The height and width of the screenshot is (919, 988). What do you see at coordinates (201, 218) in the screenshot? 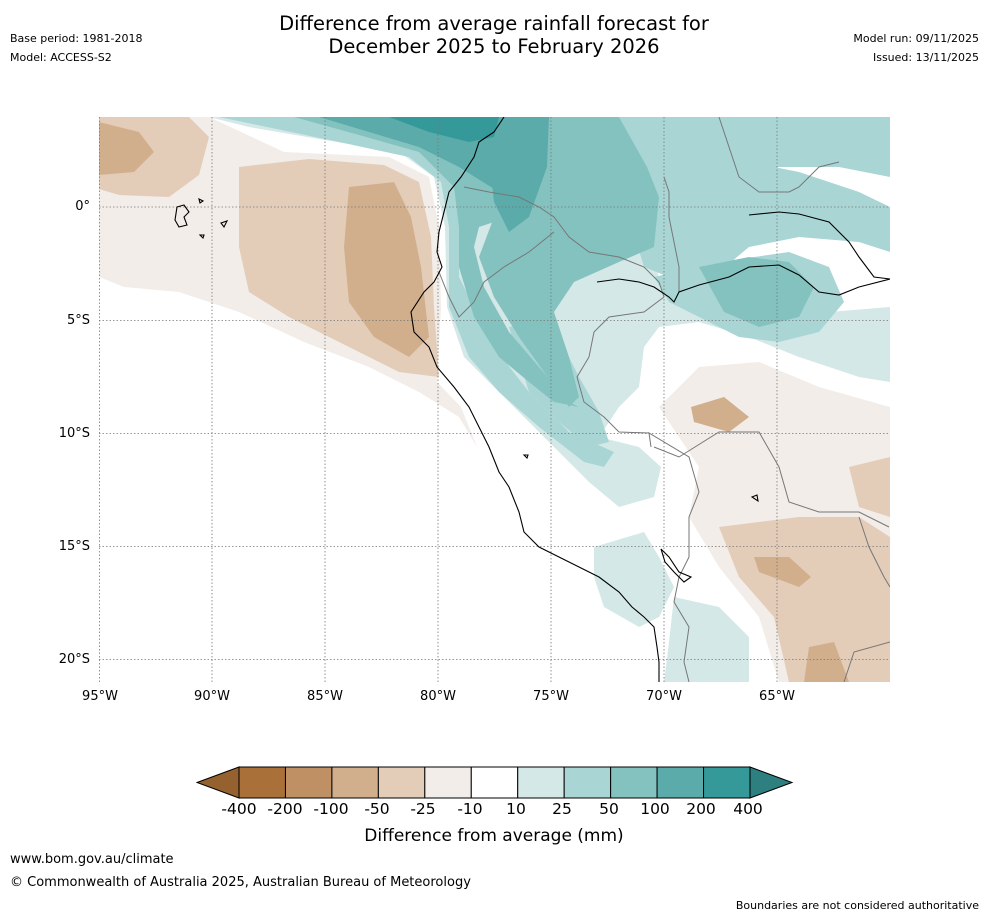
I see `galapagos-islands` at bounding box center [201, 218].